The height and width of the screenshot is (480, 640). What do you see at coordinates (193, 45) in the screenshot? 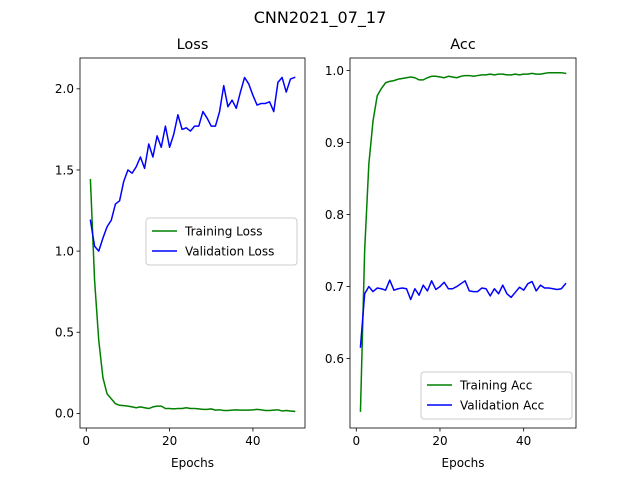
I see `loss-chart-title: Loss` at bounding box center [193, 45].